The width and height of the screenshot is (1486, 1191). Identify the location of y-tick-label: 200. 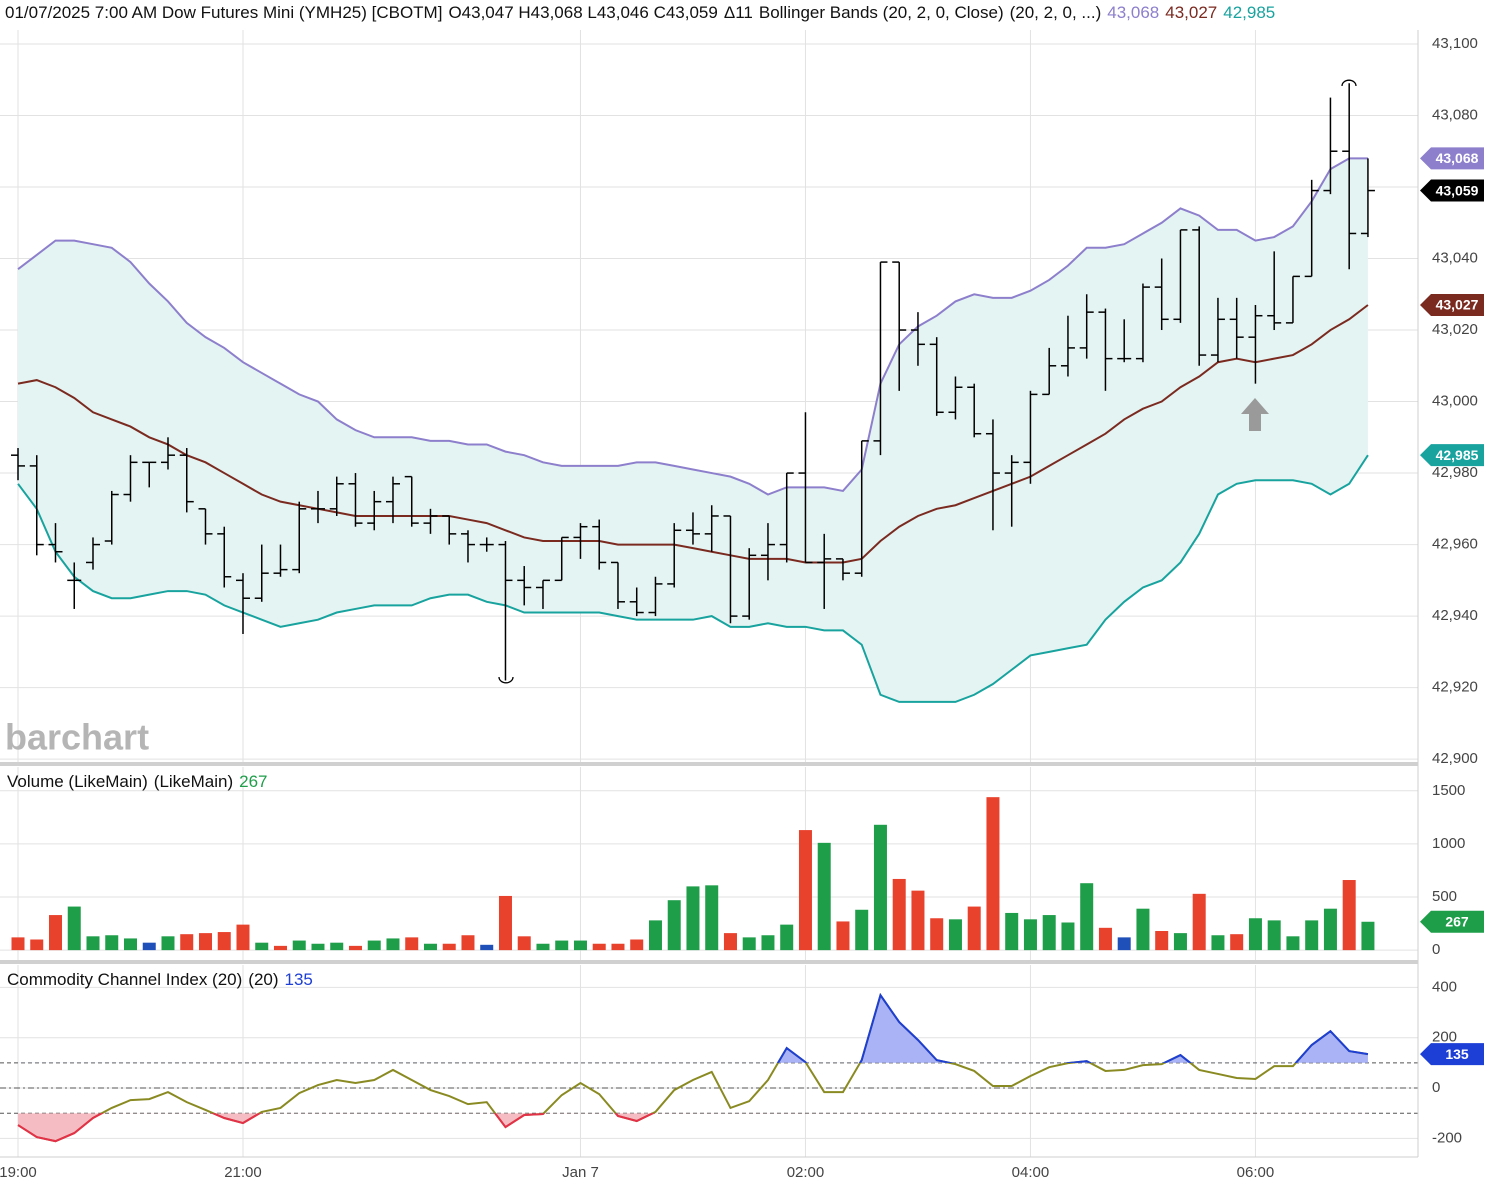
(1444, 1037).